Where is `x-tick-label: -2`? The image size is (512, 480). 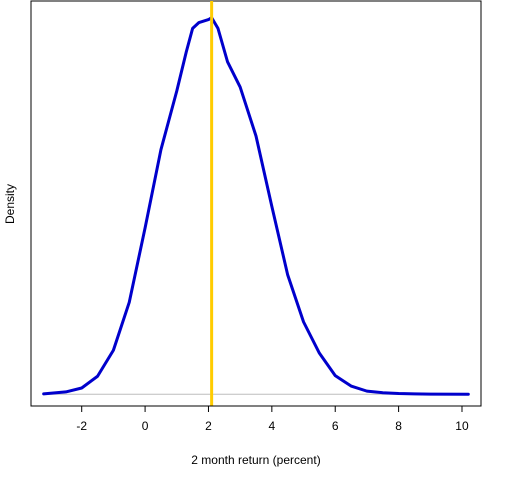
x-tick-label: -2 is located at coordinates (81, 426).